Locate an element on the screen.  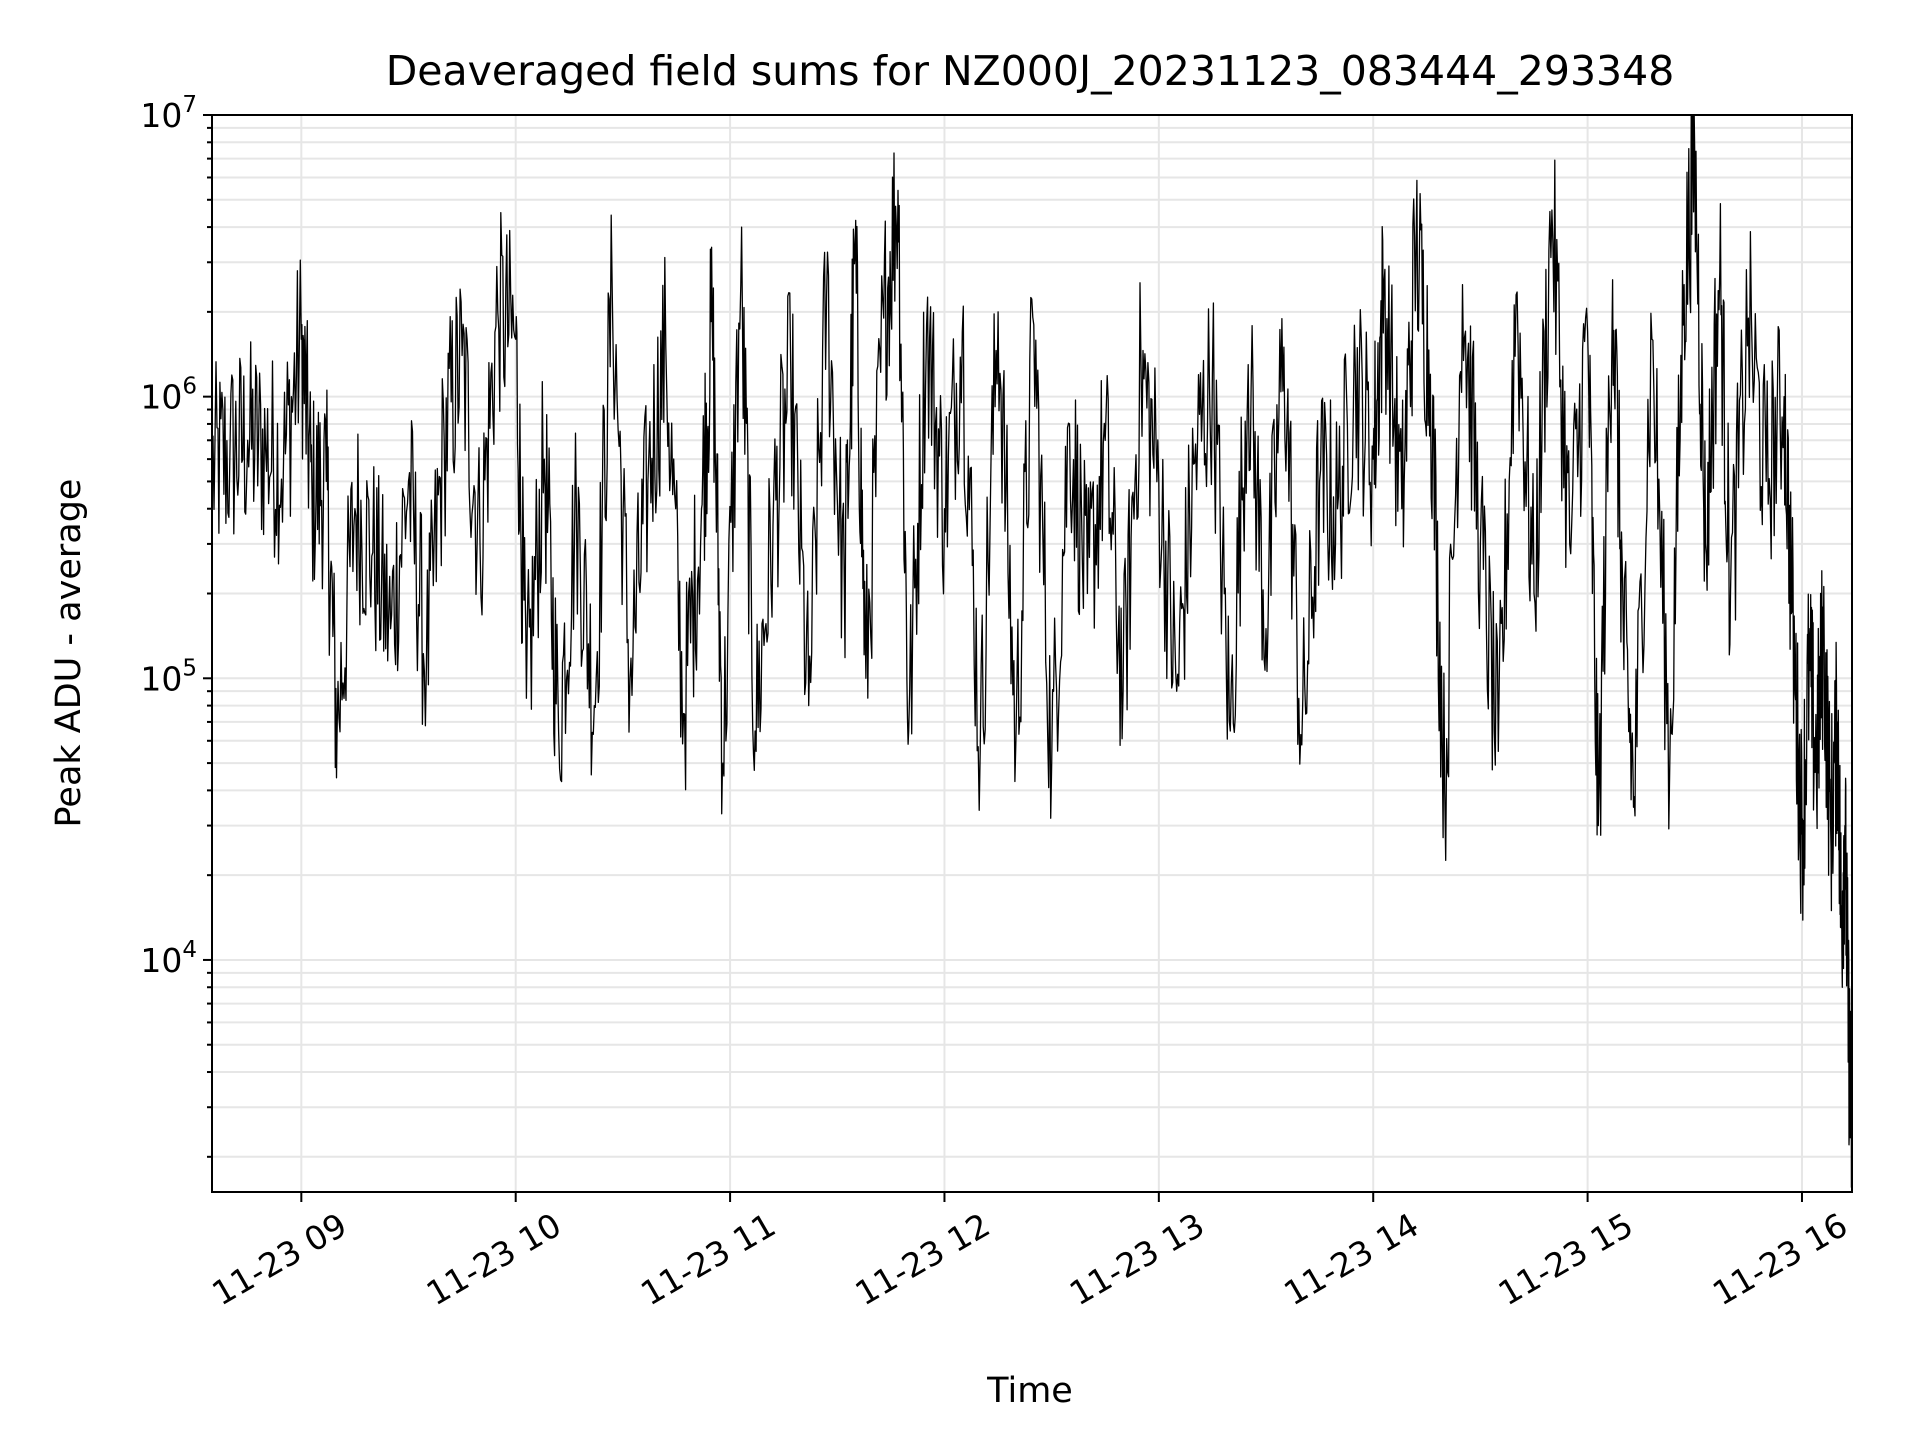
y-tick-label: 107 is located at coordinates (168, 113).